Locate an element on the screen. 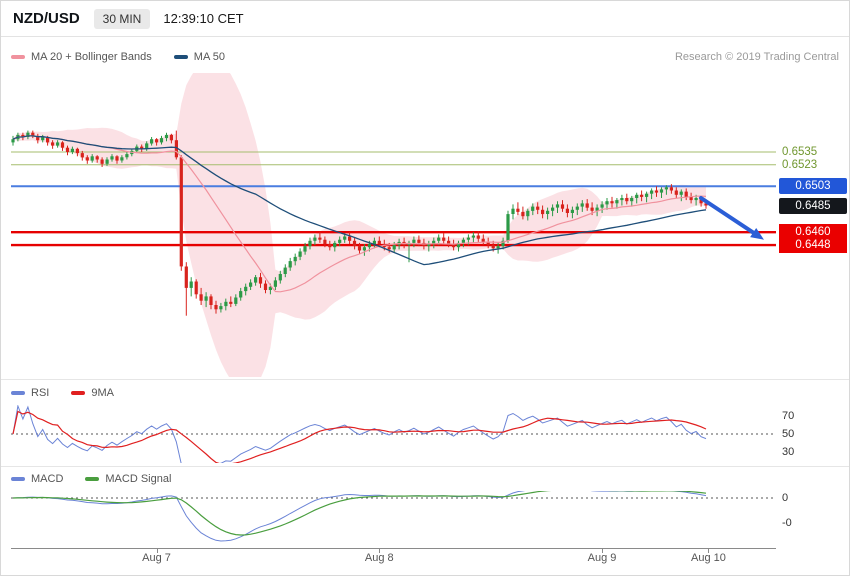 This screenshot has width=850, height=576. x-axis-label-aug8: Aug 8 is located at coordinates (379, 558).